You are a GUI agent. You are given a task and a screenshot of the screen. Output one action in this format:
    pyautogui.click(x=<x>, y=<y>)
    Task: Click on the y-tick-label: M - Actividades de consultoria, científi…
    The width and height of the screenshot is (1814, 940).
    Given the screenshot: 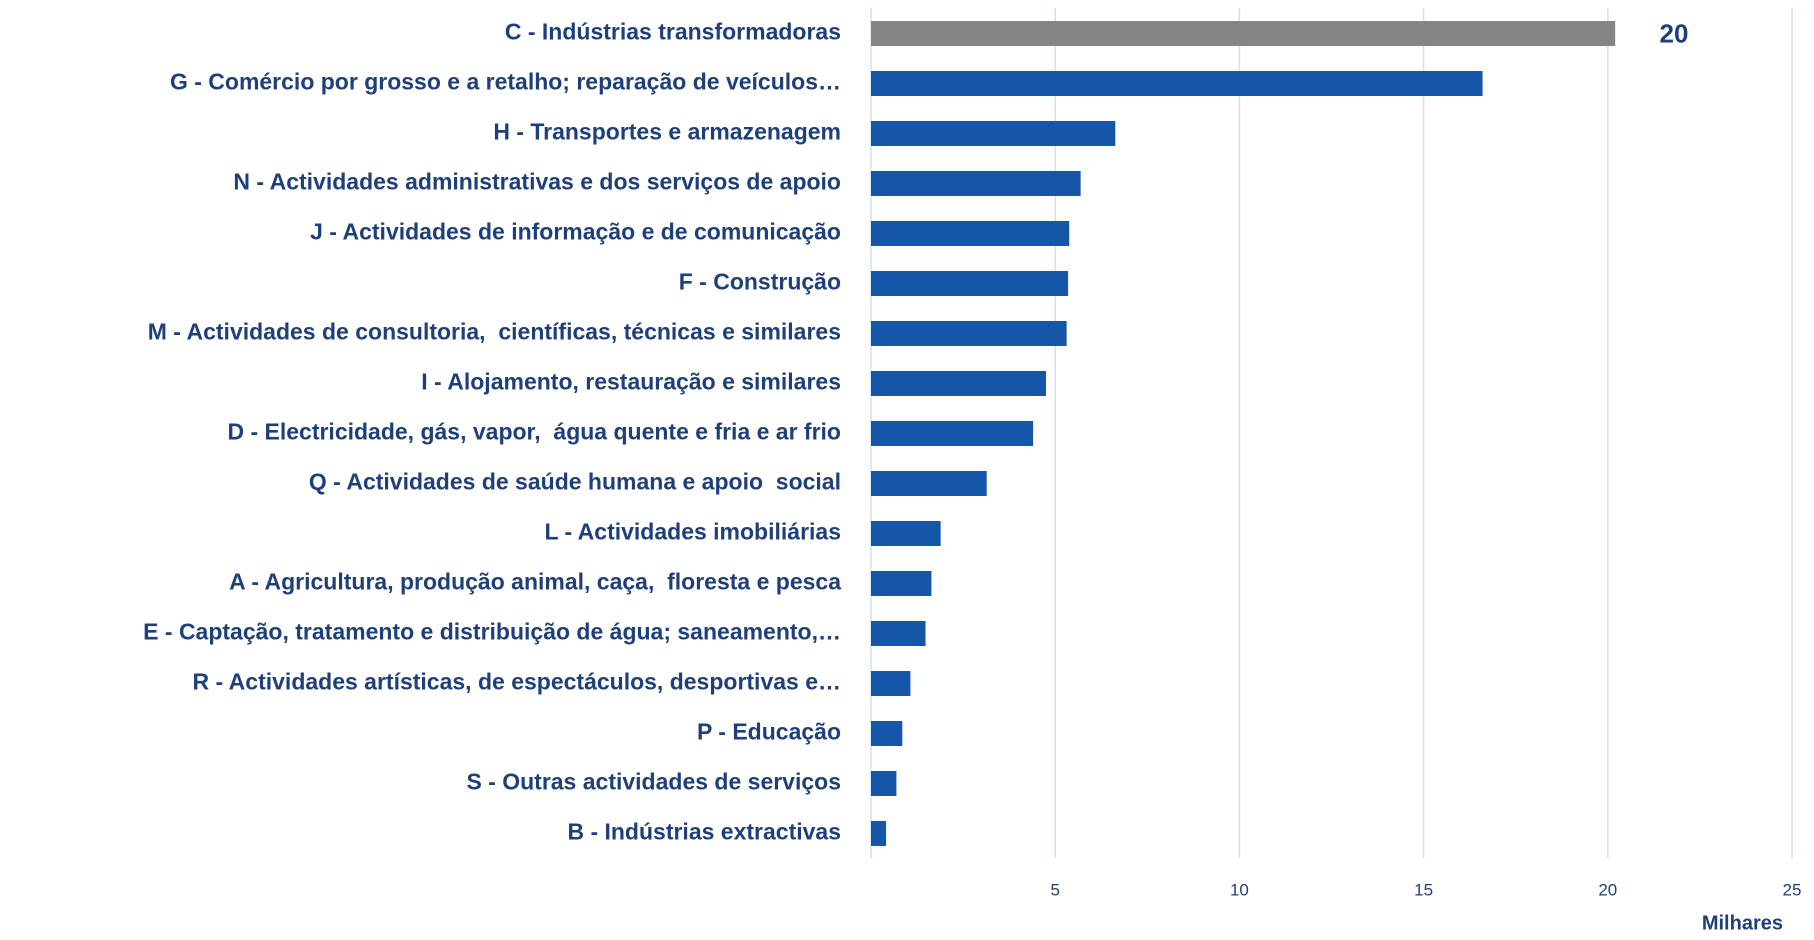 What is the action you would take?
    pyautogui.click(x=494, y=332)
    